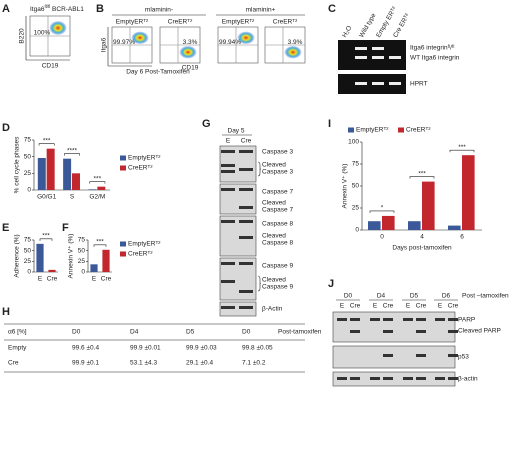  Describe the element at coordinates (382, 208) in the screenshot. I see `significance: *` at that location.